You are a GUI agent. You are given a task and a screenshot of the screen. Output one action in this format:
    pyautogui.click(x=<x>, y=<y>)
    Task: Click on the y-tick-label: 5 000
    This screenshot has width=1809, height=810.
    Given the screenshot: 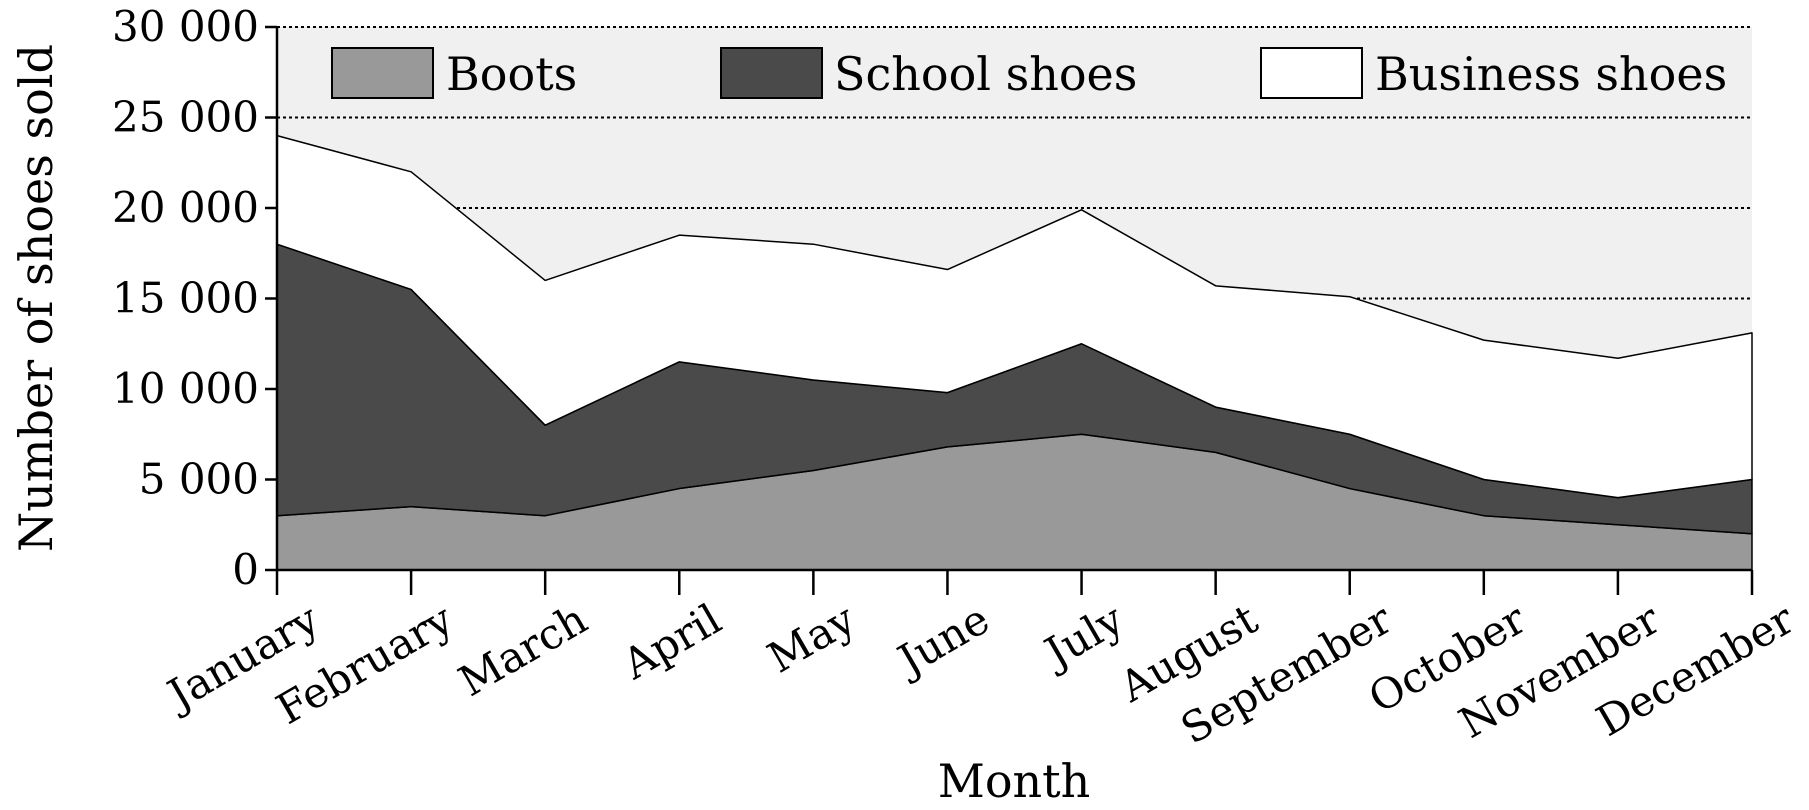 What is the action you would take?
    pyautogui.click(x=199, y=479)
    